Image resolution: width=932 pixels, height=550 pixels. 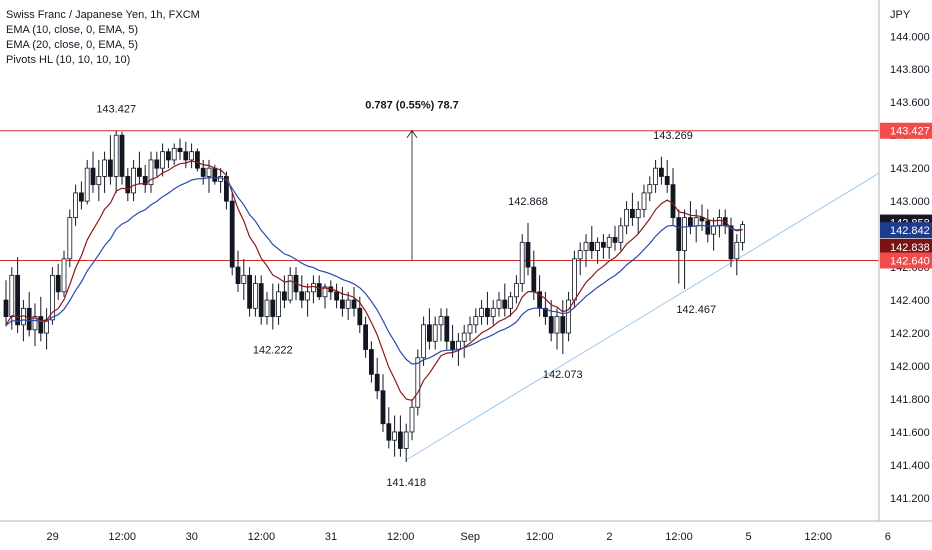 I want to click on legend-ema20: EMA (20, close, 0, EMA, 5), so click(x=72, y=45).